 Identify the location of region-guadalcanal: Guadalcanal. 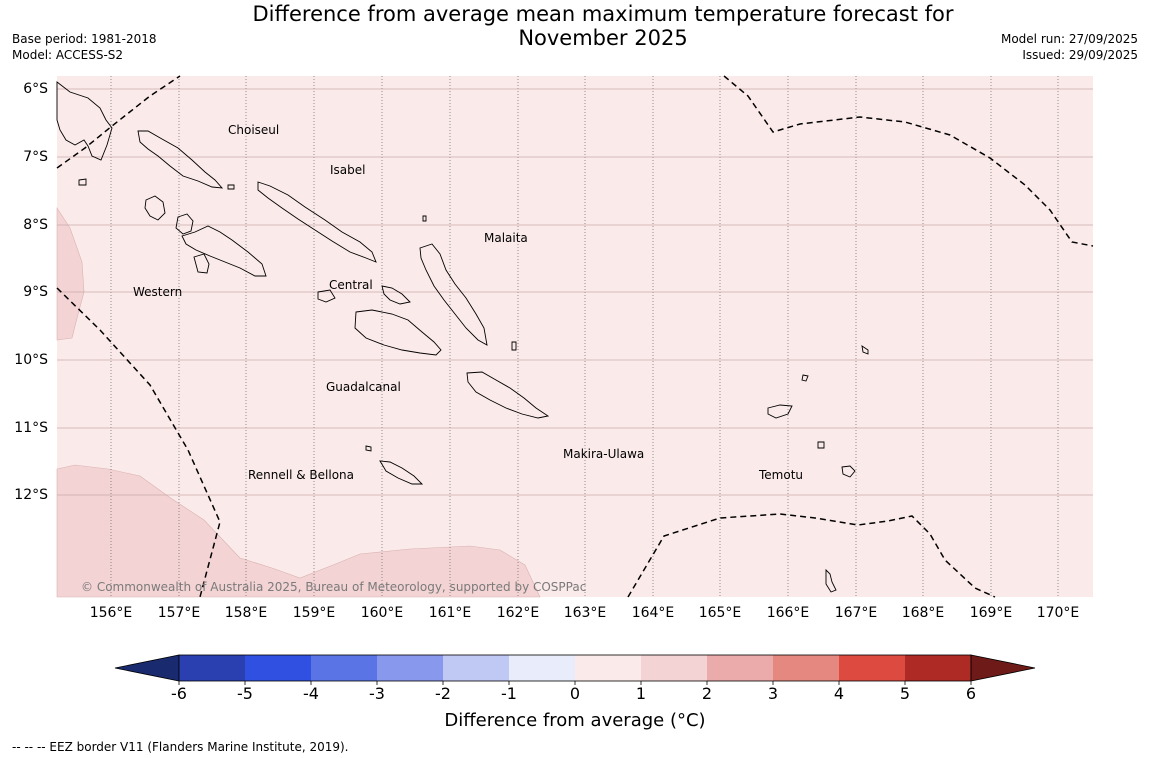
(363, 387).